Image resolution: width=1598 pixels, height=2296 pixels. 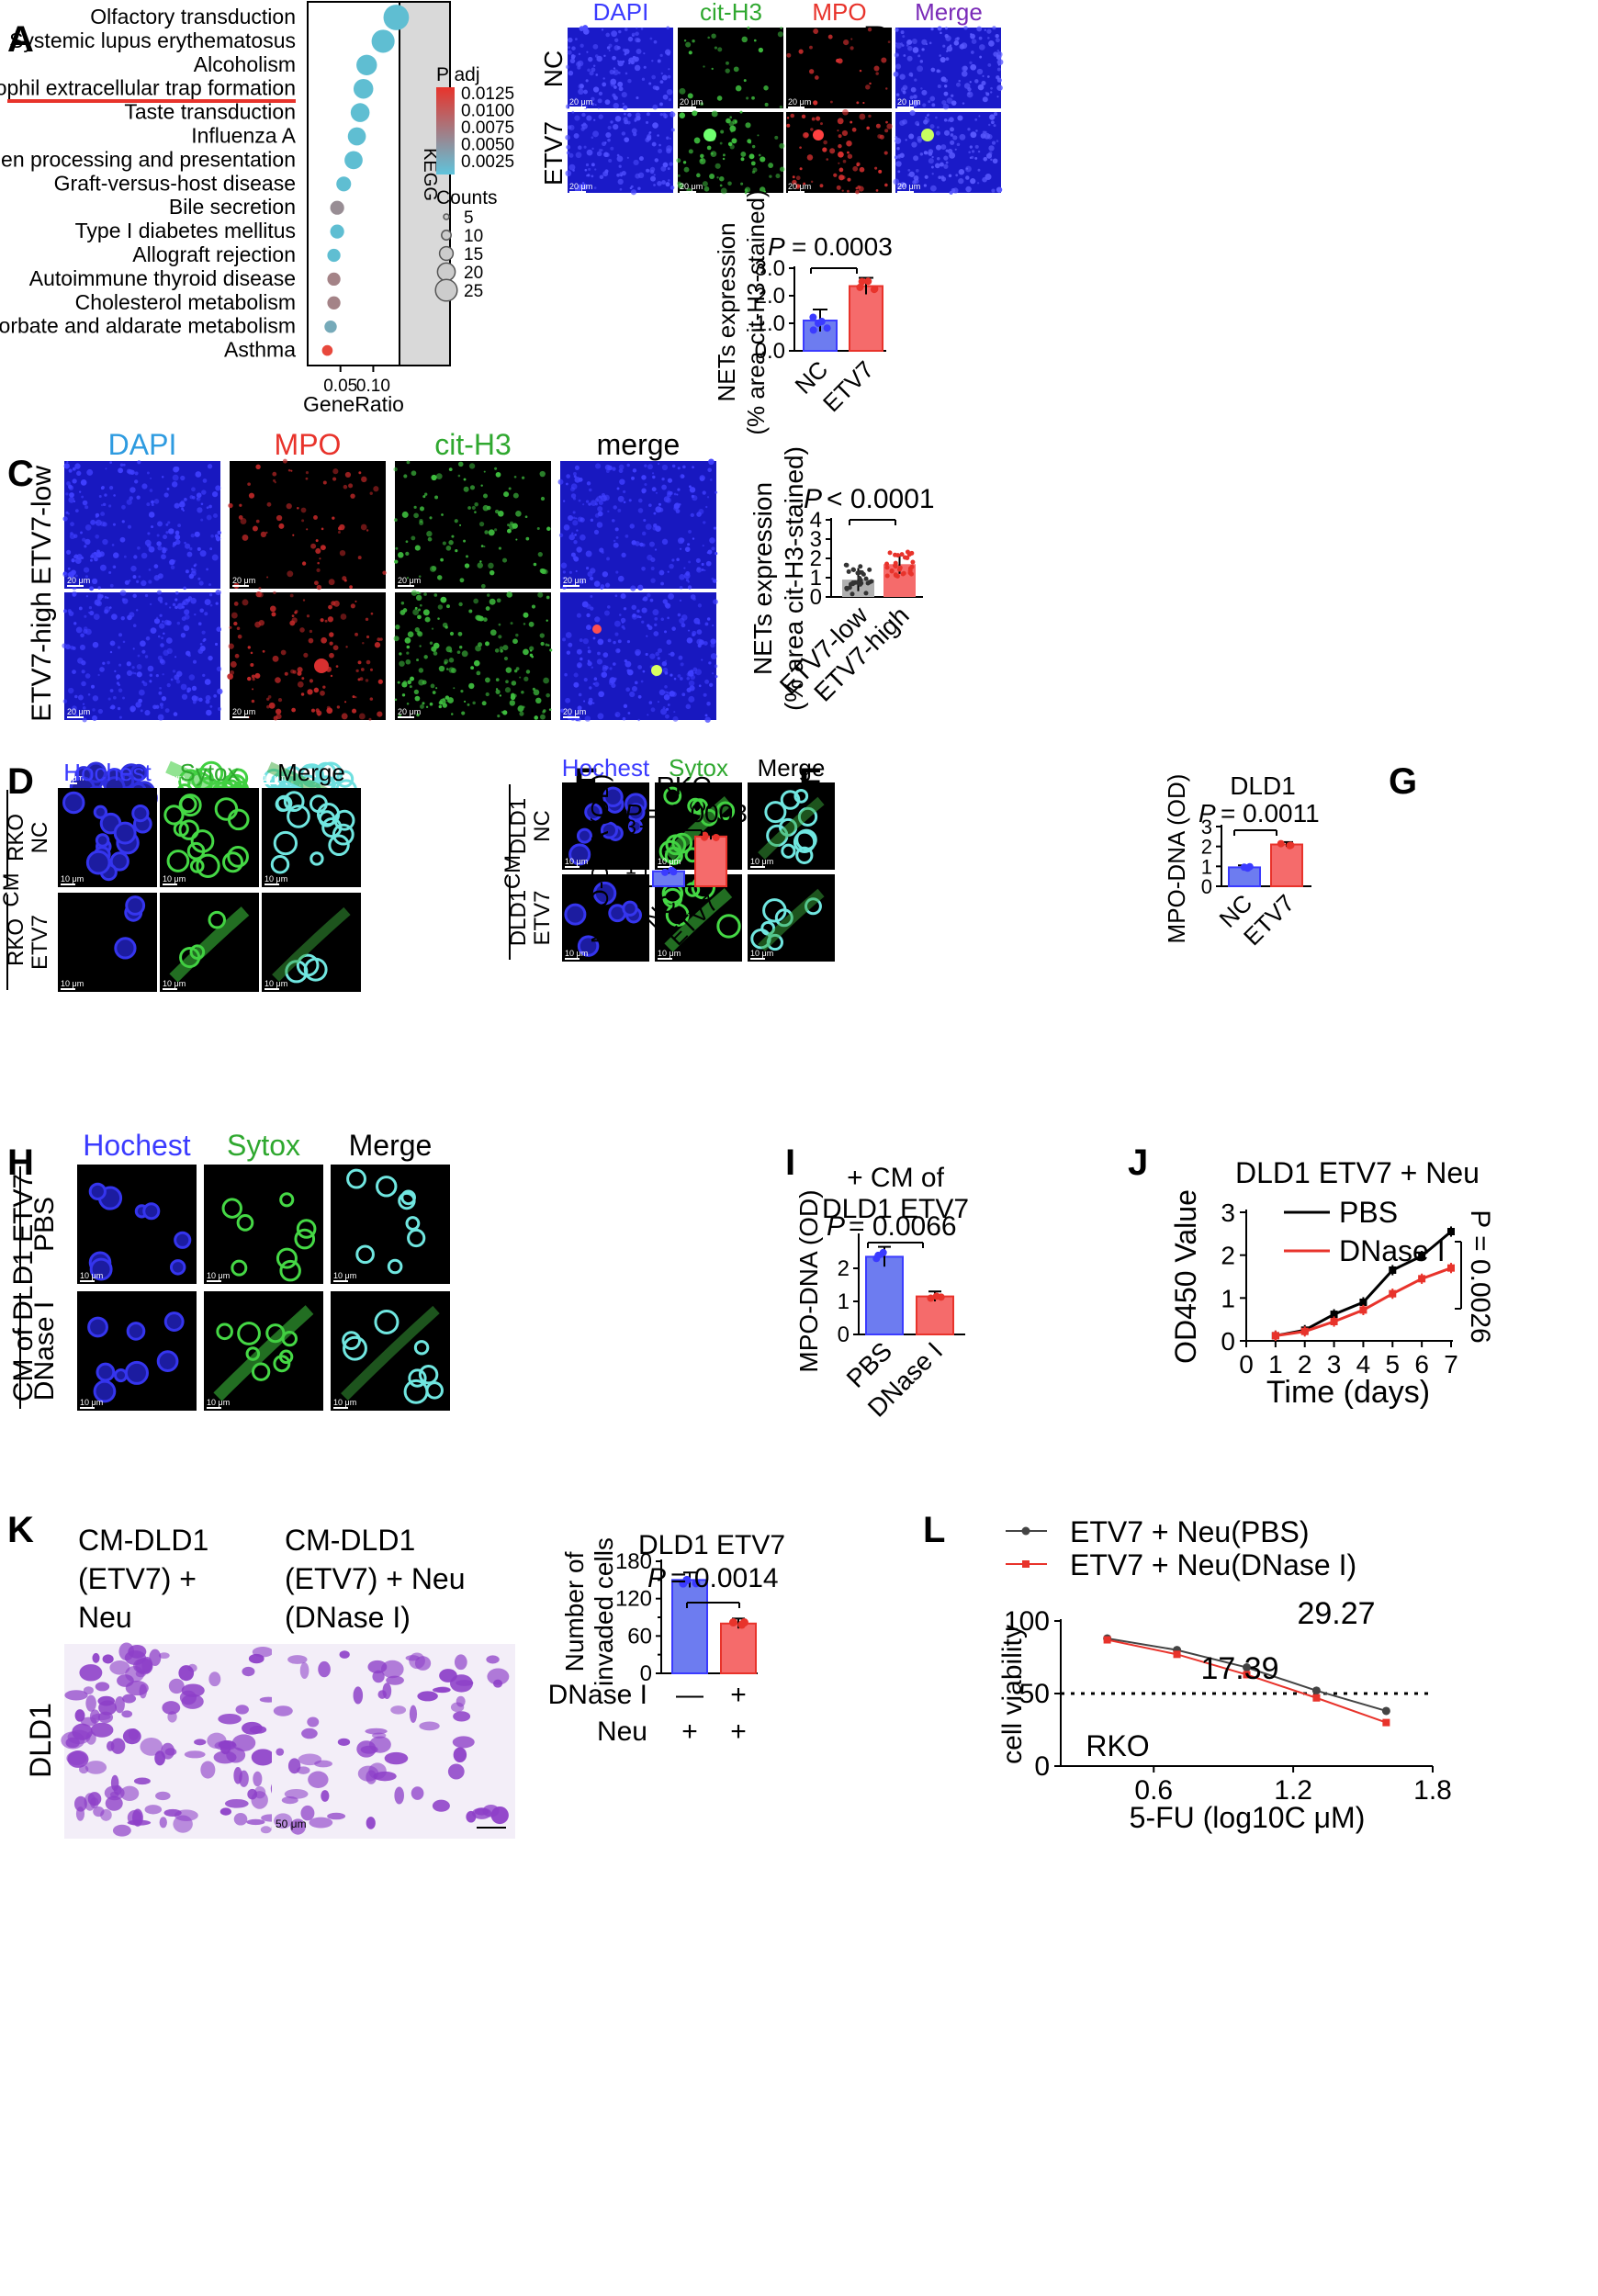 What do you see at coordinates (243, 580) in the screenshot?
I see `scale-bar: 20 μm` at bounding box center [243, 580].